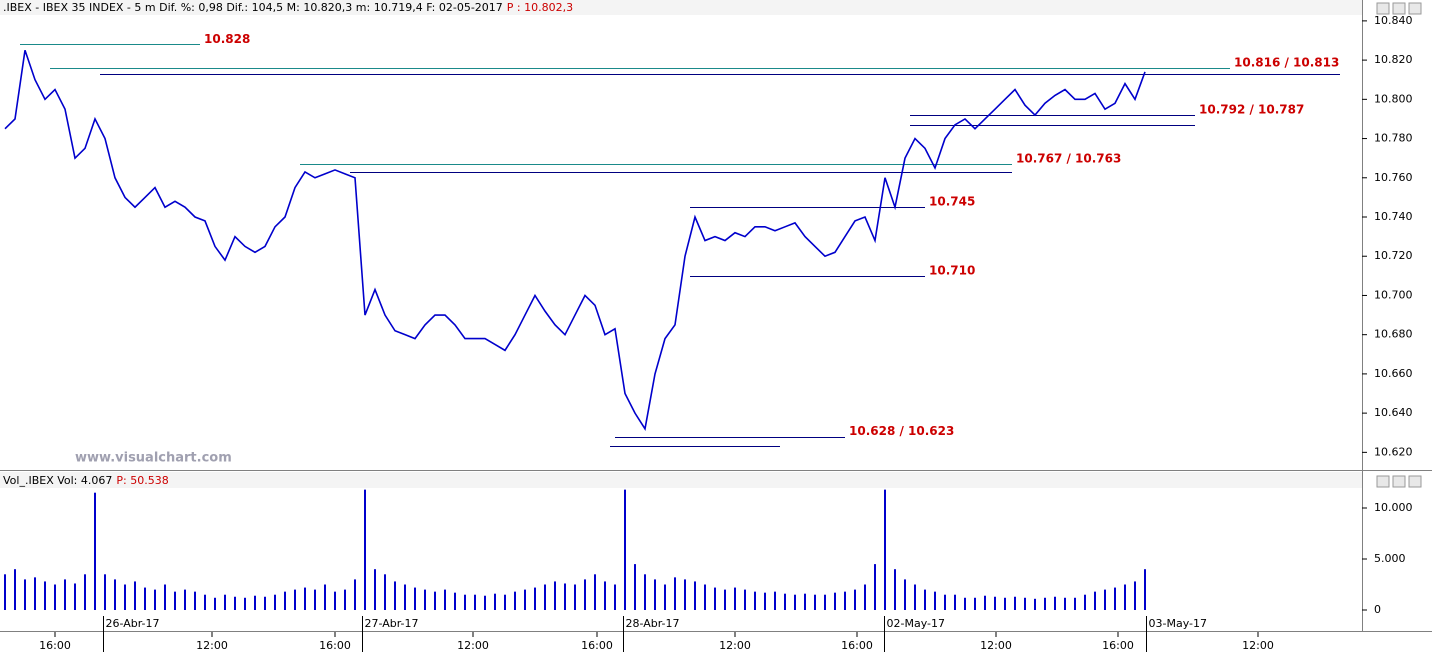 The width and height of the screenshot is (1432, 652). I want to click on volume-maximize-button, so click(1399, 481).